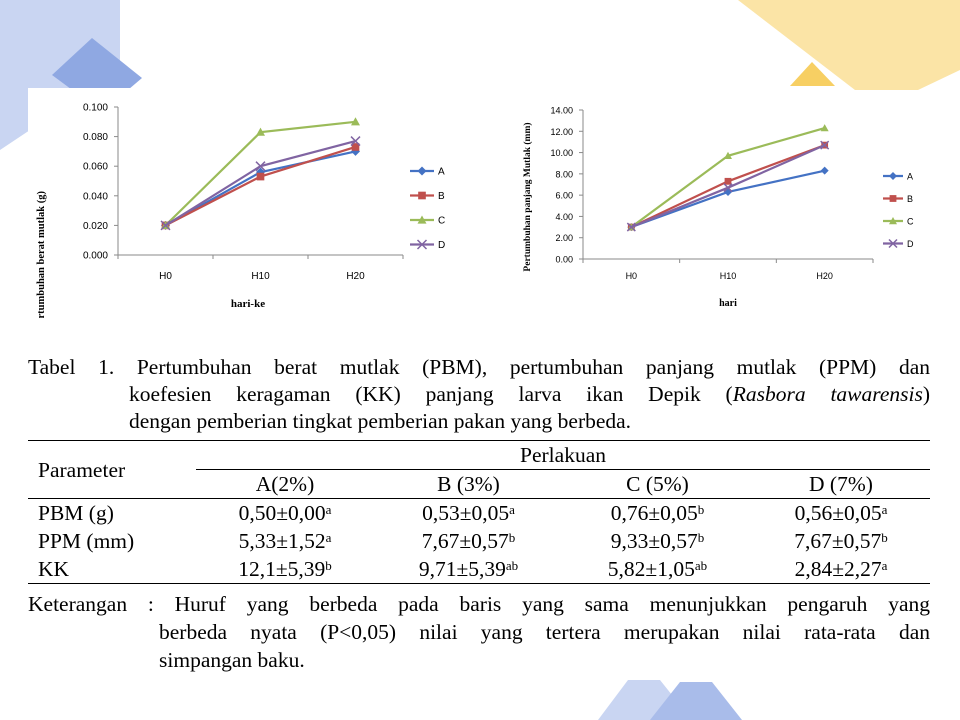  Describe the element at coordinates (838, 569) in the screenshot. I see `cell-value: 2,84±2,27` at that location.